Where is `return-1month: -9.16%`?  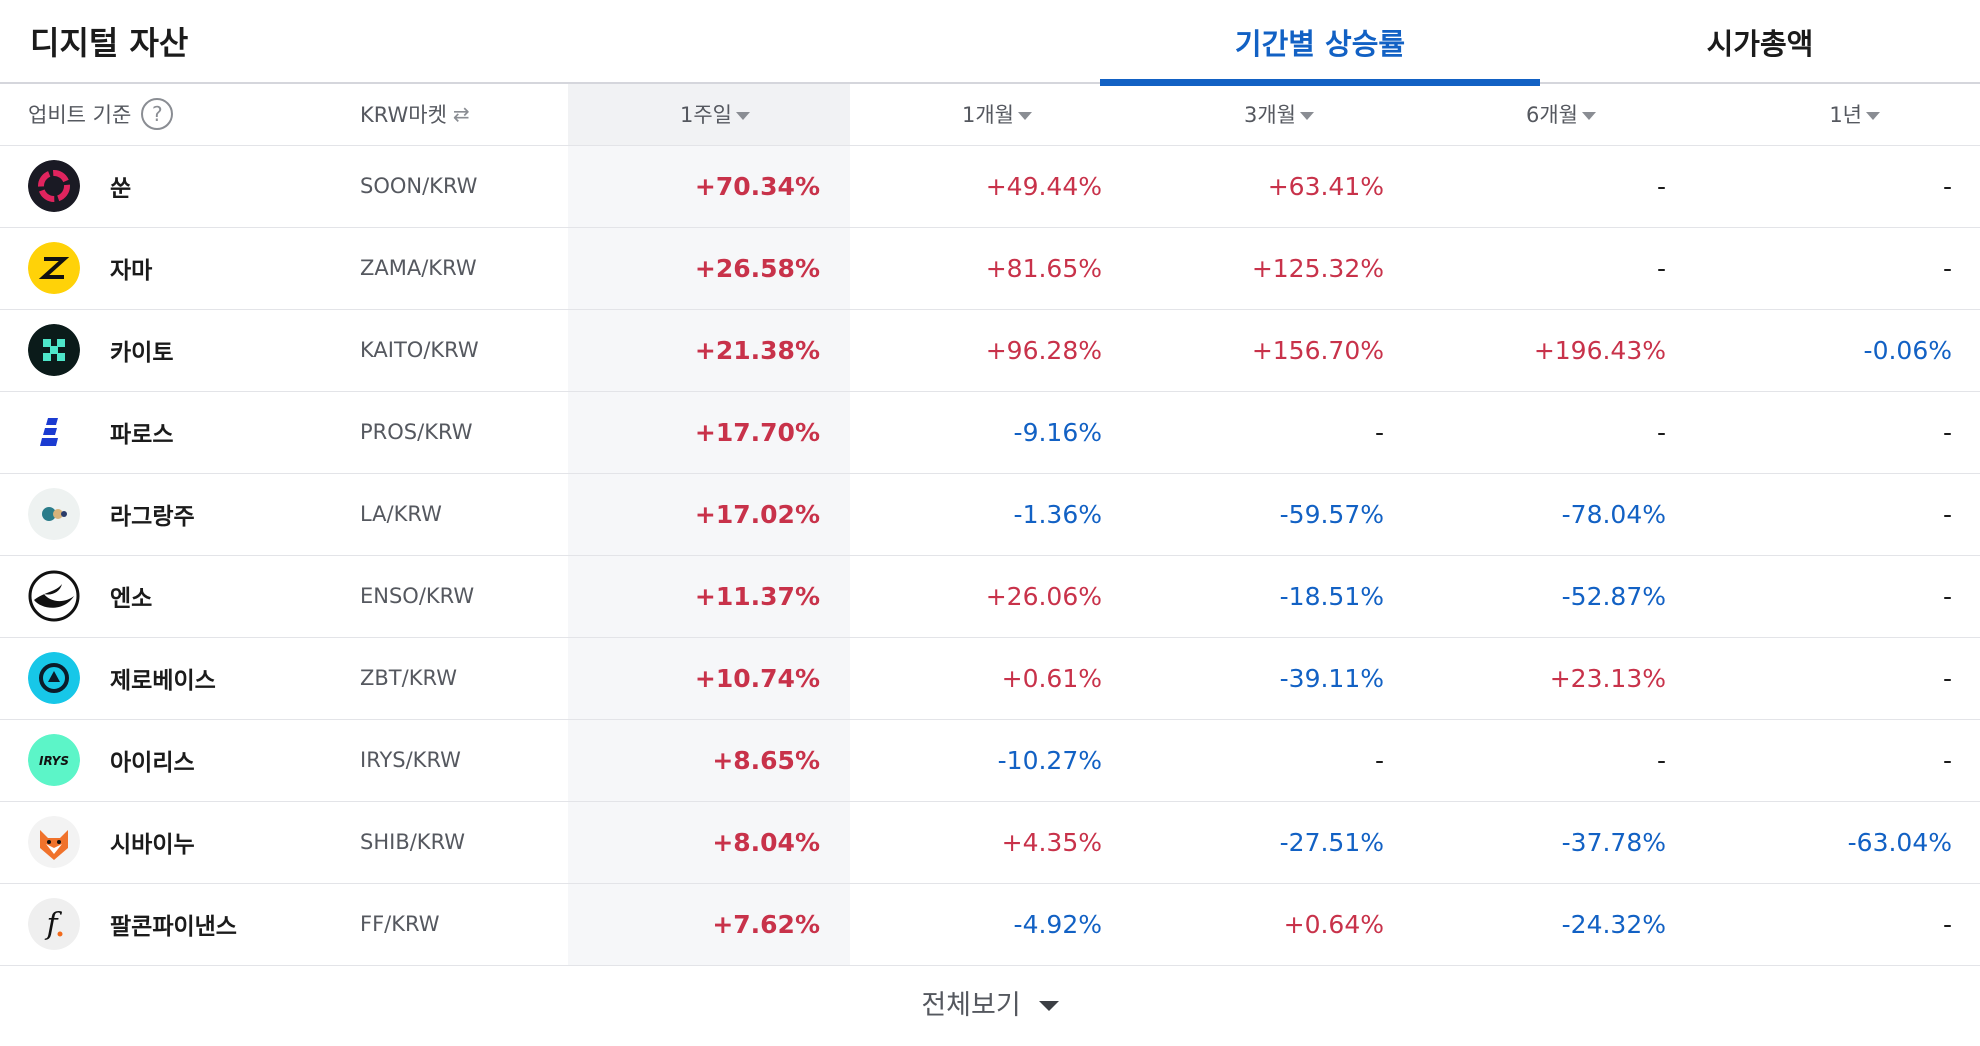
return-1month: -9.16% is located at coordinates (1057, 432).